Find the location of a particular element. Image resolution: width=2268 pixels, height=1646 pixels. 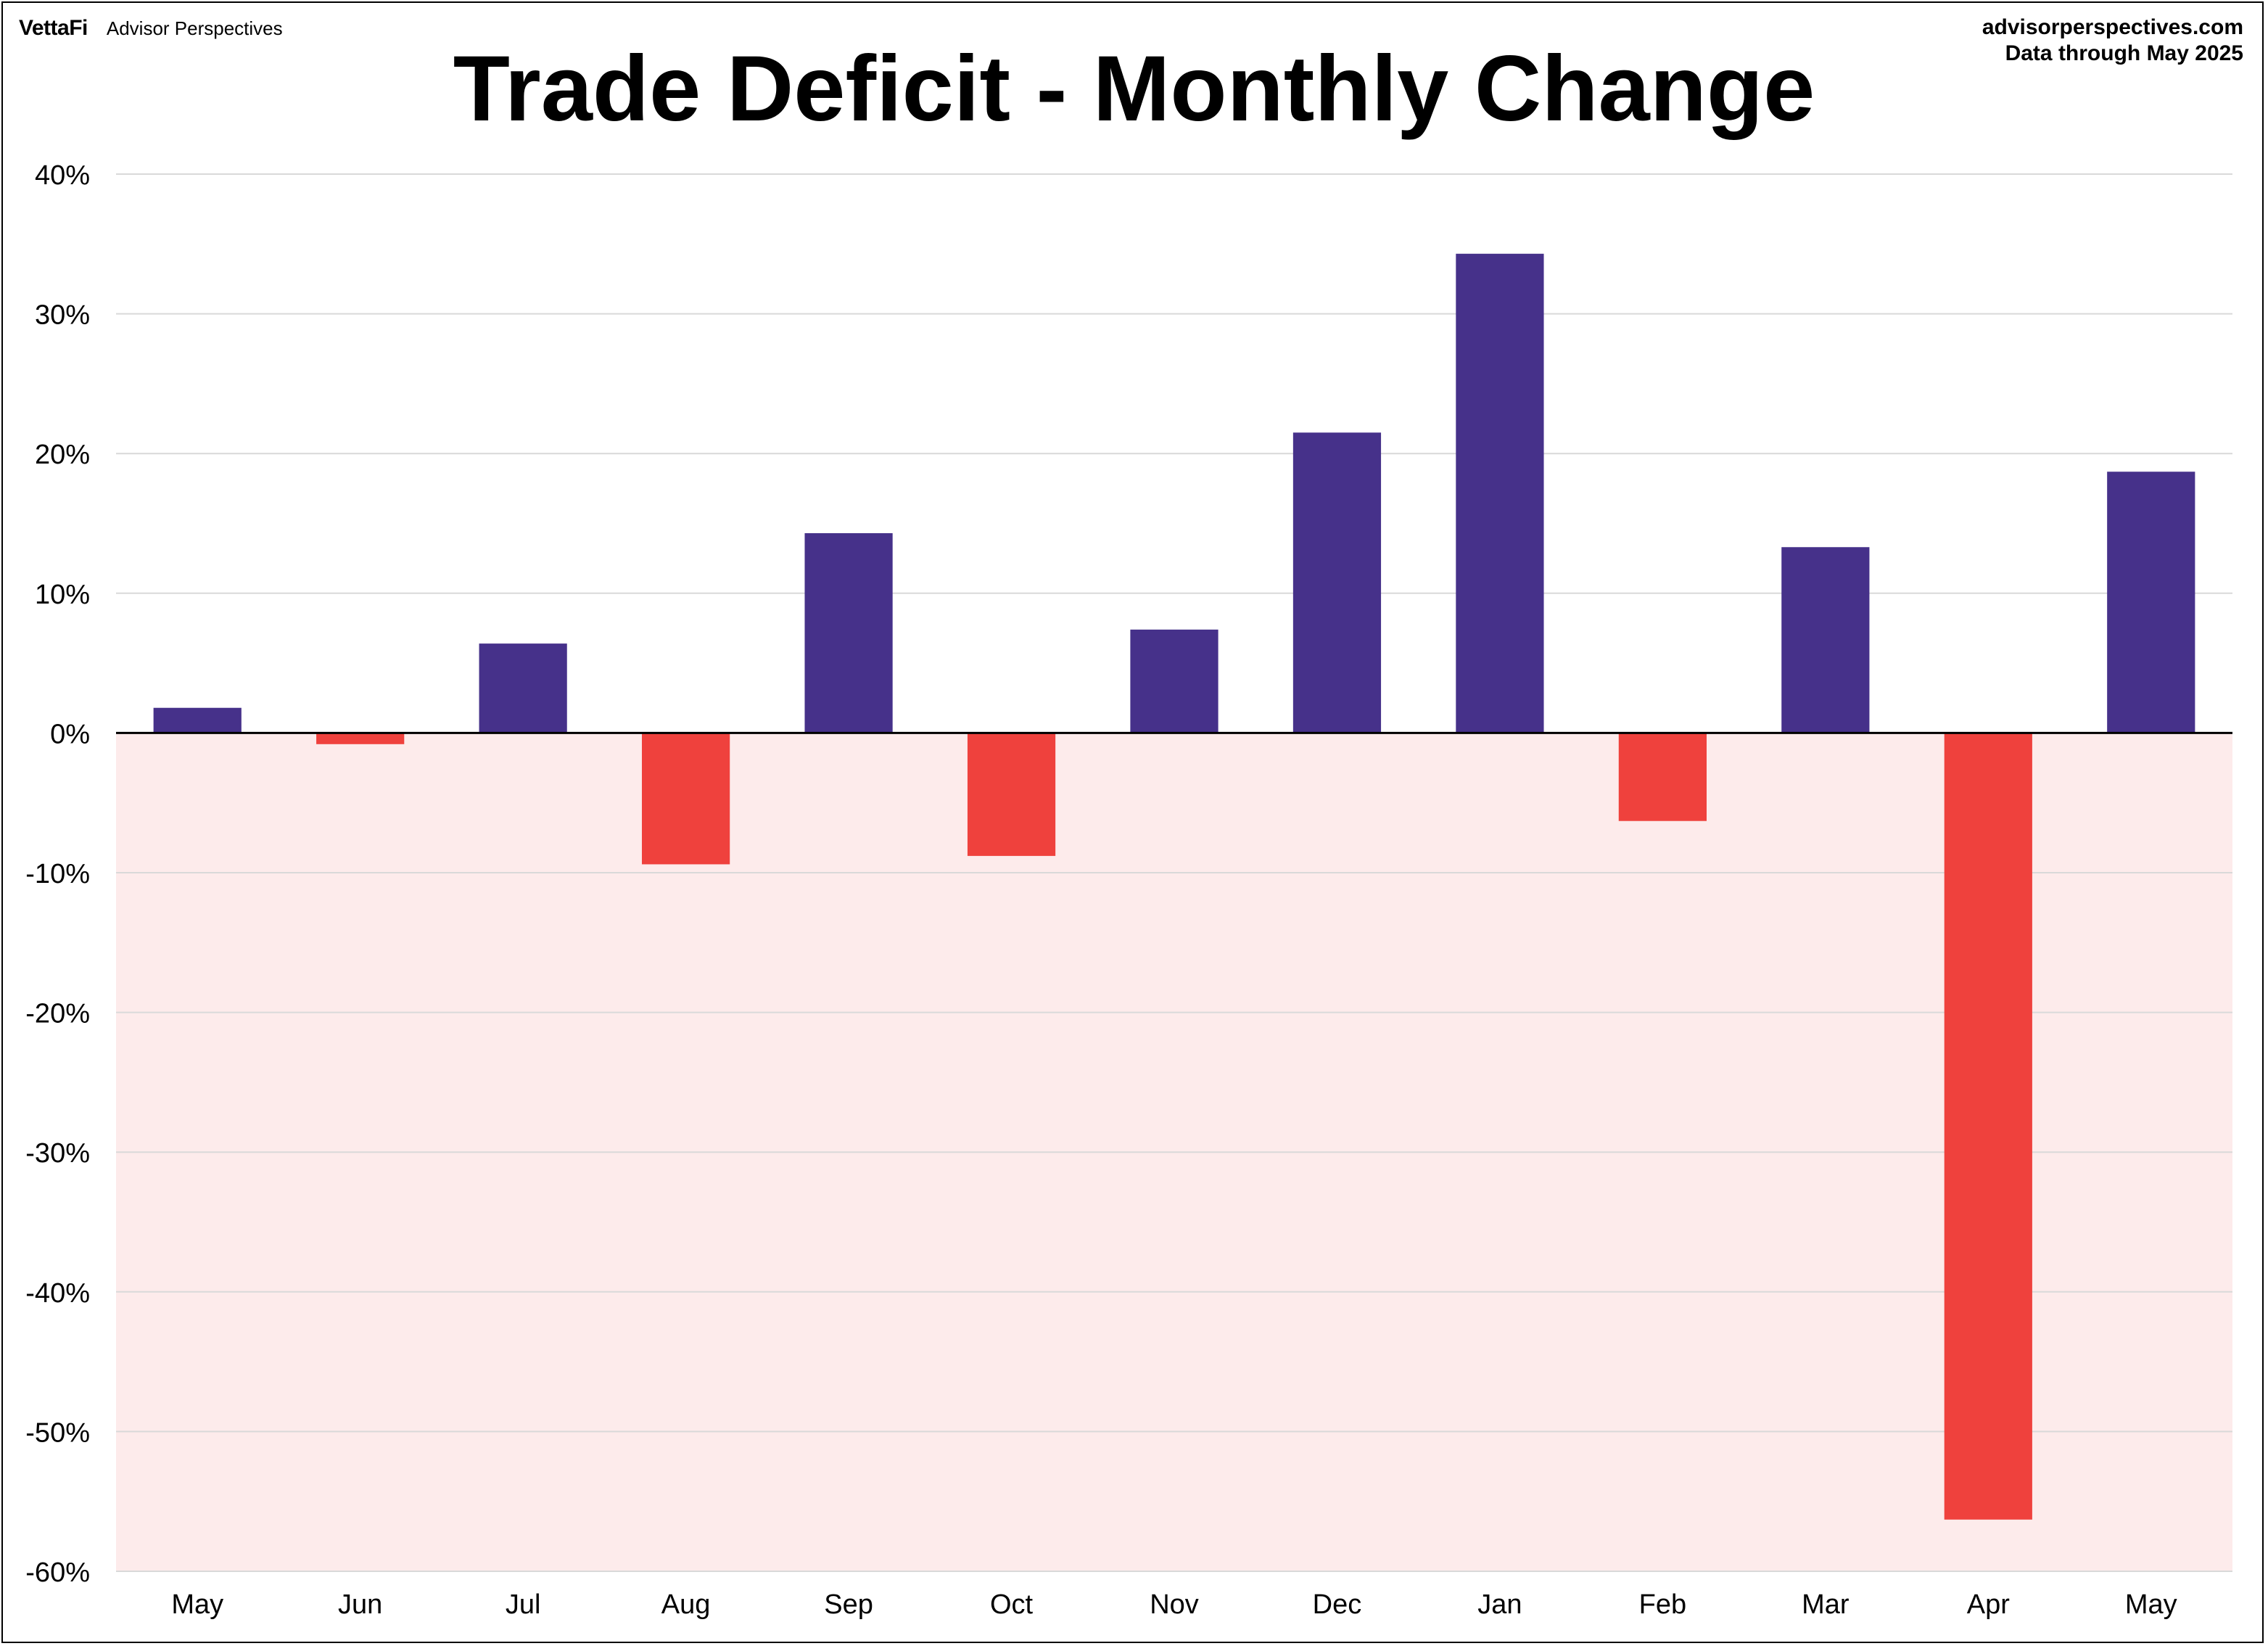

brand-header: VettaFi Advisor Perspectives is located at coordinates (151, 28).